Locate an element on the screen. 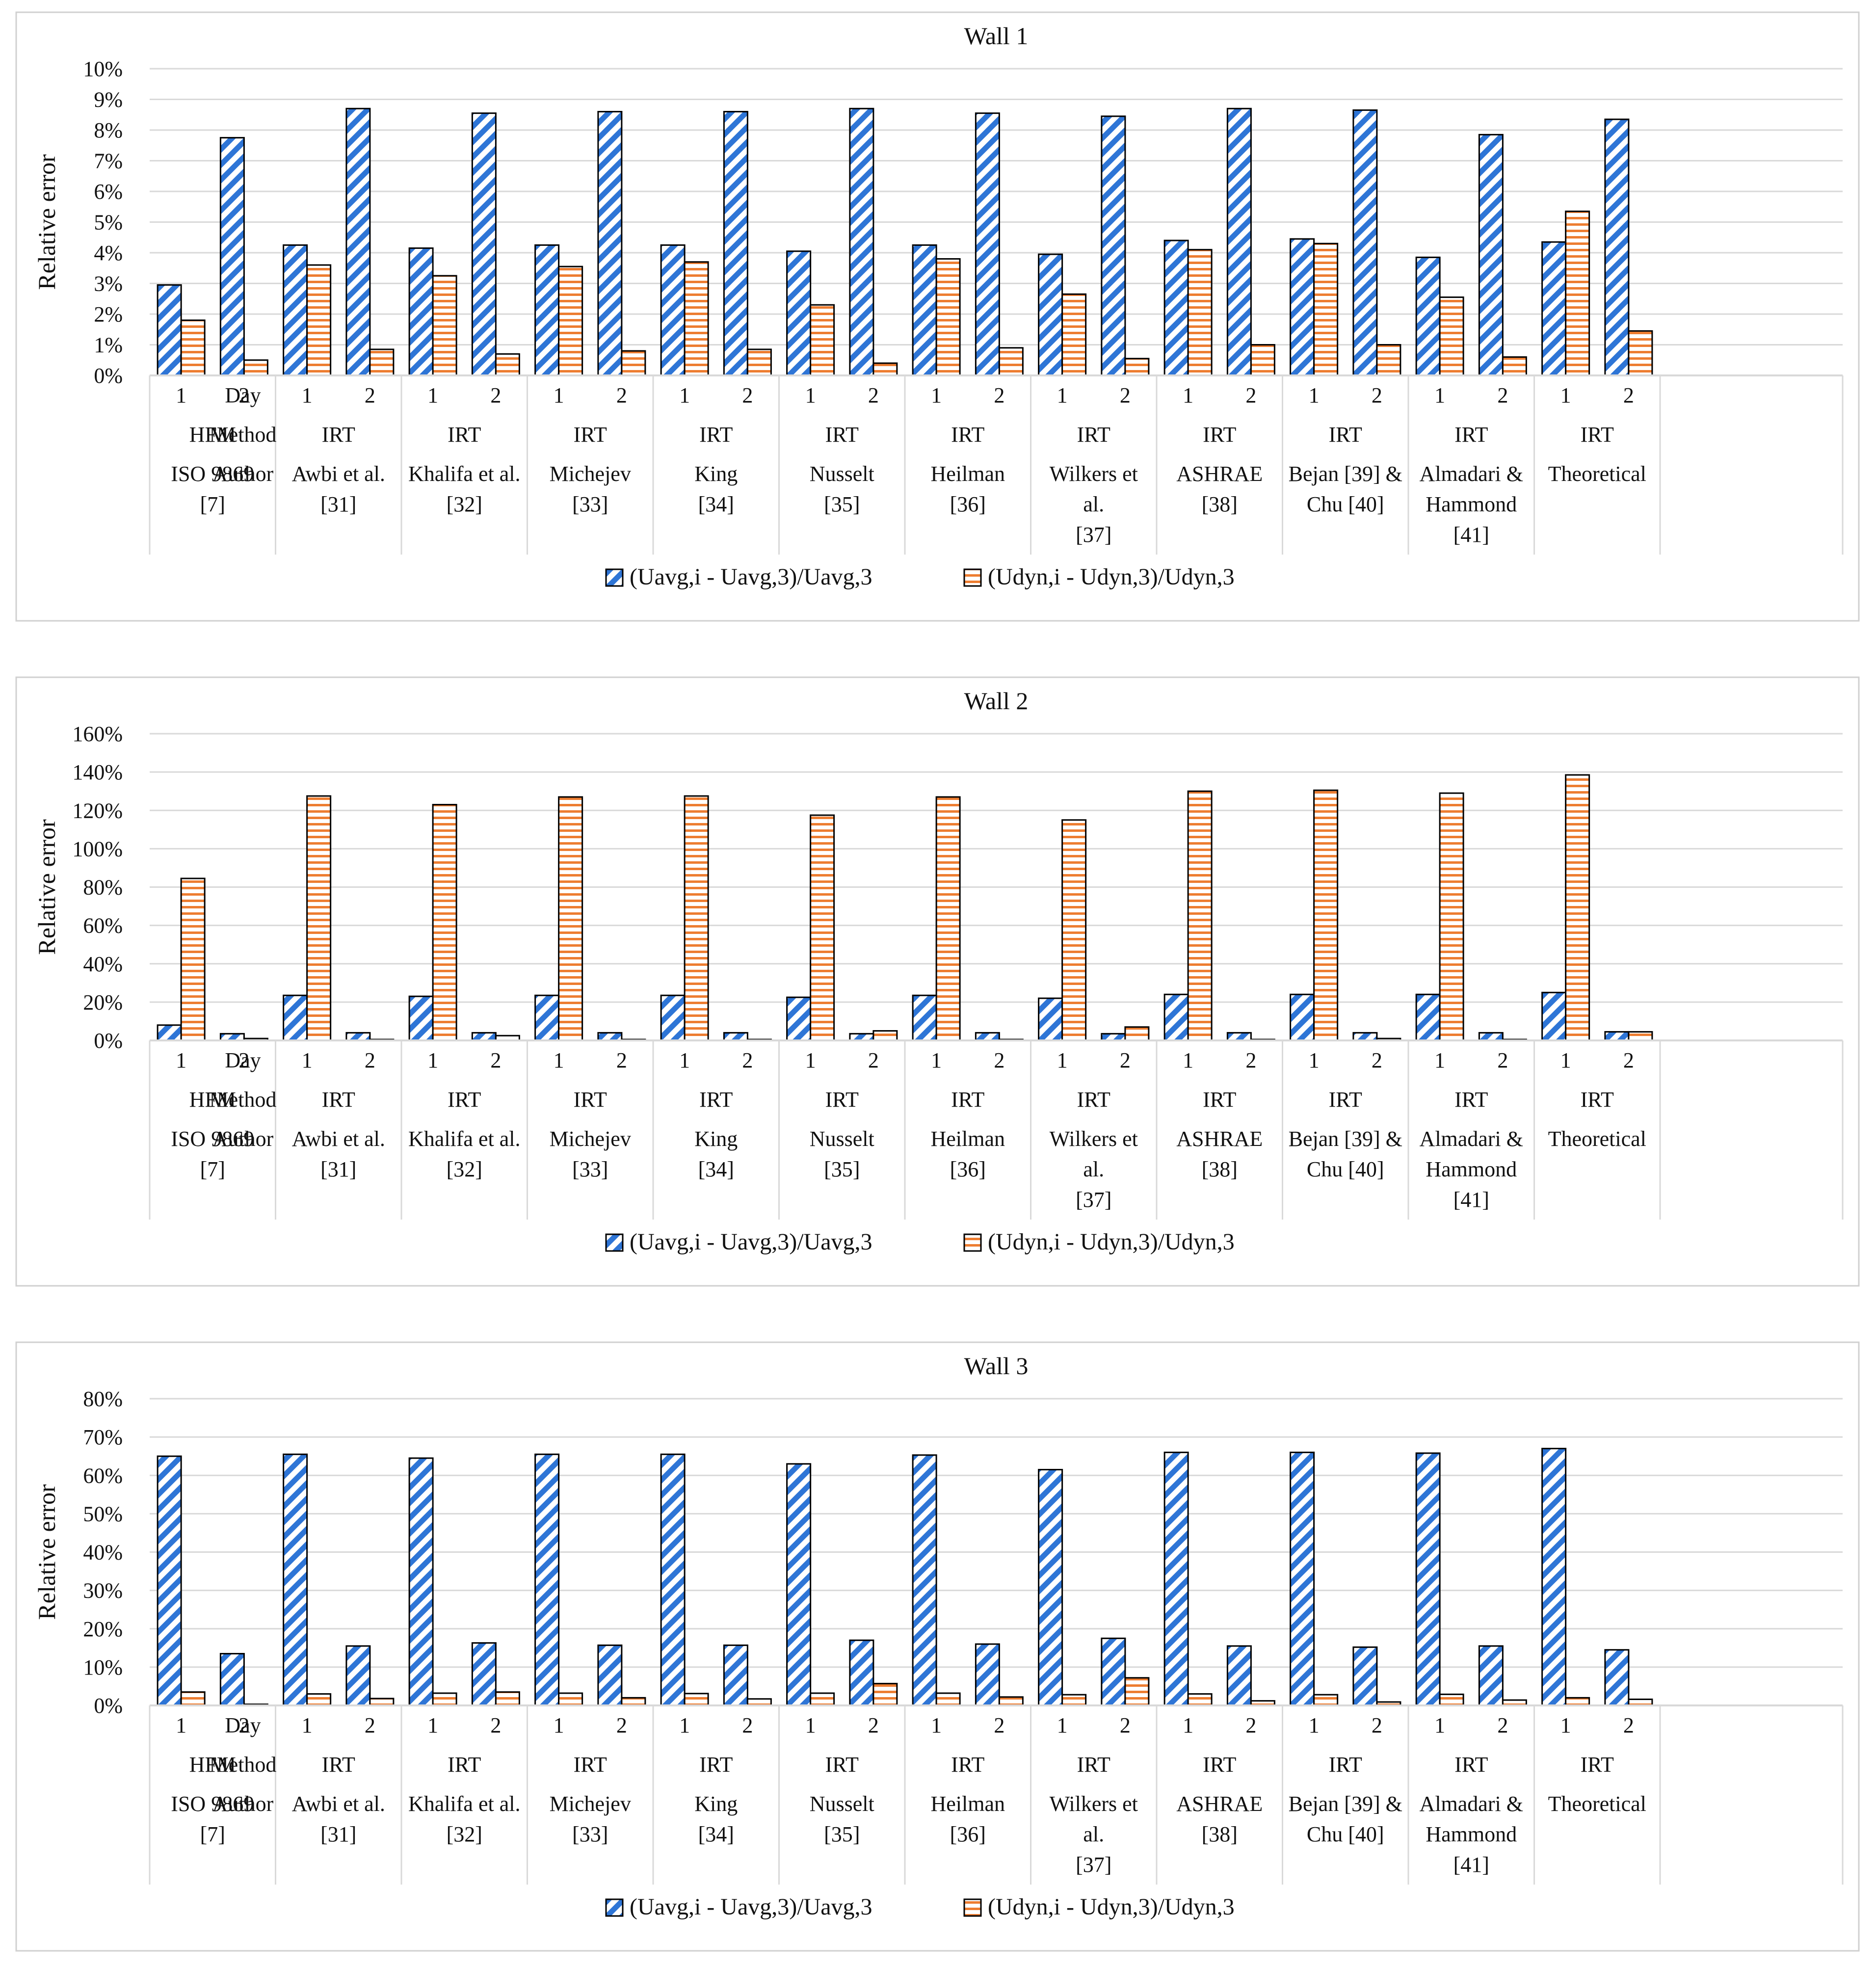 This screenshot has width=1876, height=1968. author-label: [7] is located at coordinates (212, 1169).